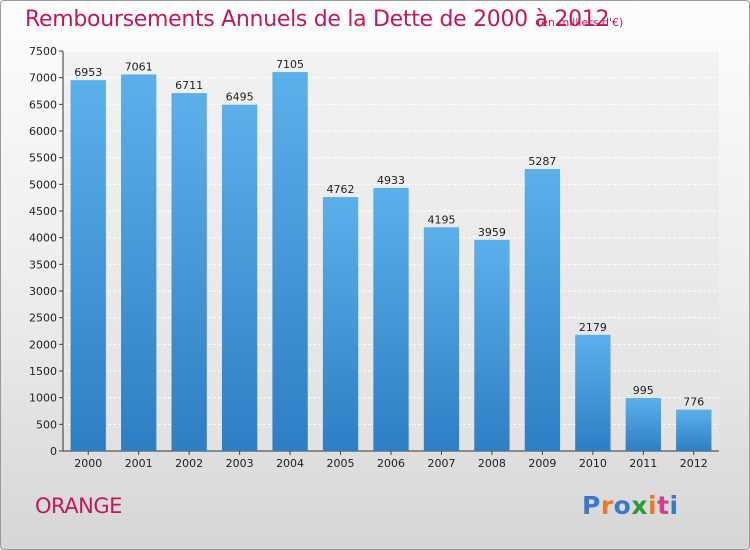 This screenshot has width=750, height=550. Describe the element at coordinates (43, 398) in the screenshot. I see `y-tick-label: 1000` at that location.